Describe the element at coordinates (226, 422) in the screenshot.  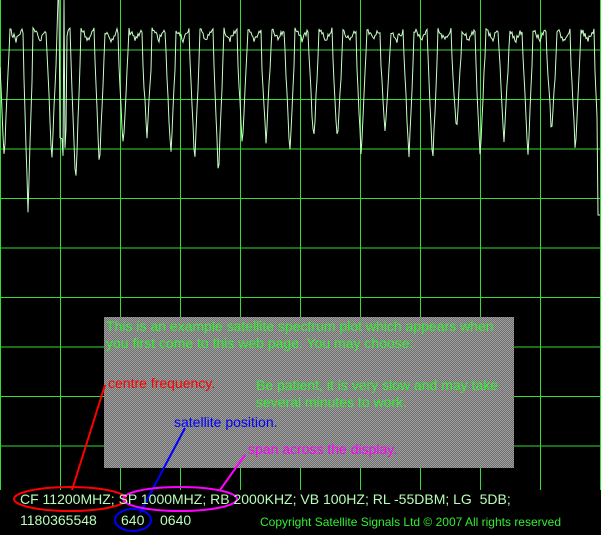
I see `note-position: satellite position.` at that location.